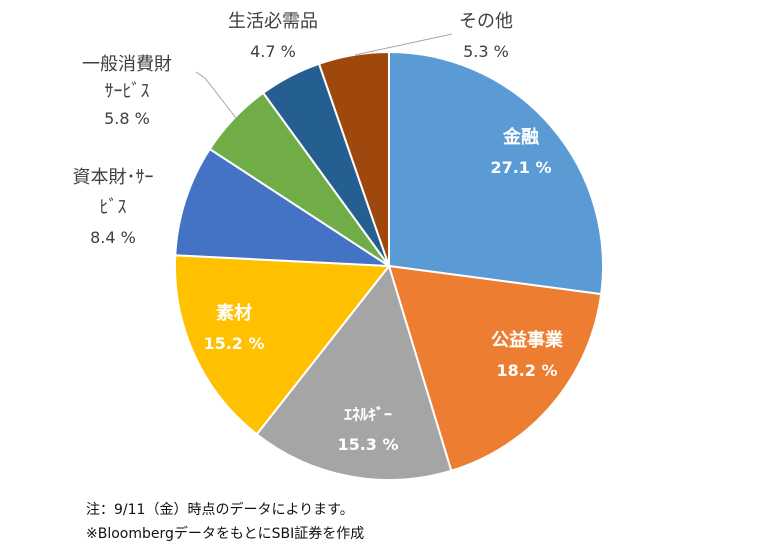 The image size is (764, 554). Describe the element at coordinates (113, 237) in the screenshot. I see `value-label-5: 8.4 %` at that location.